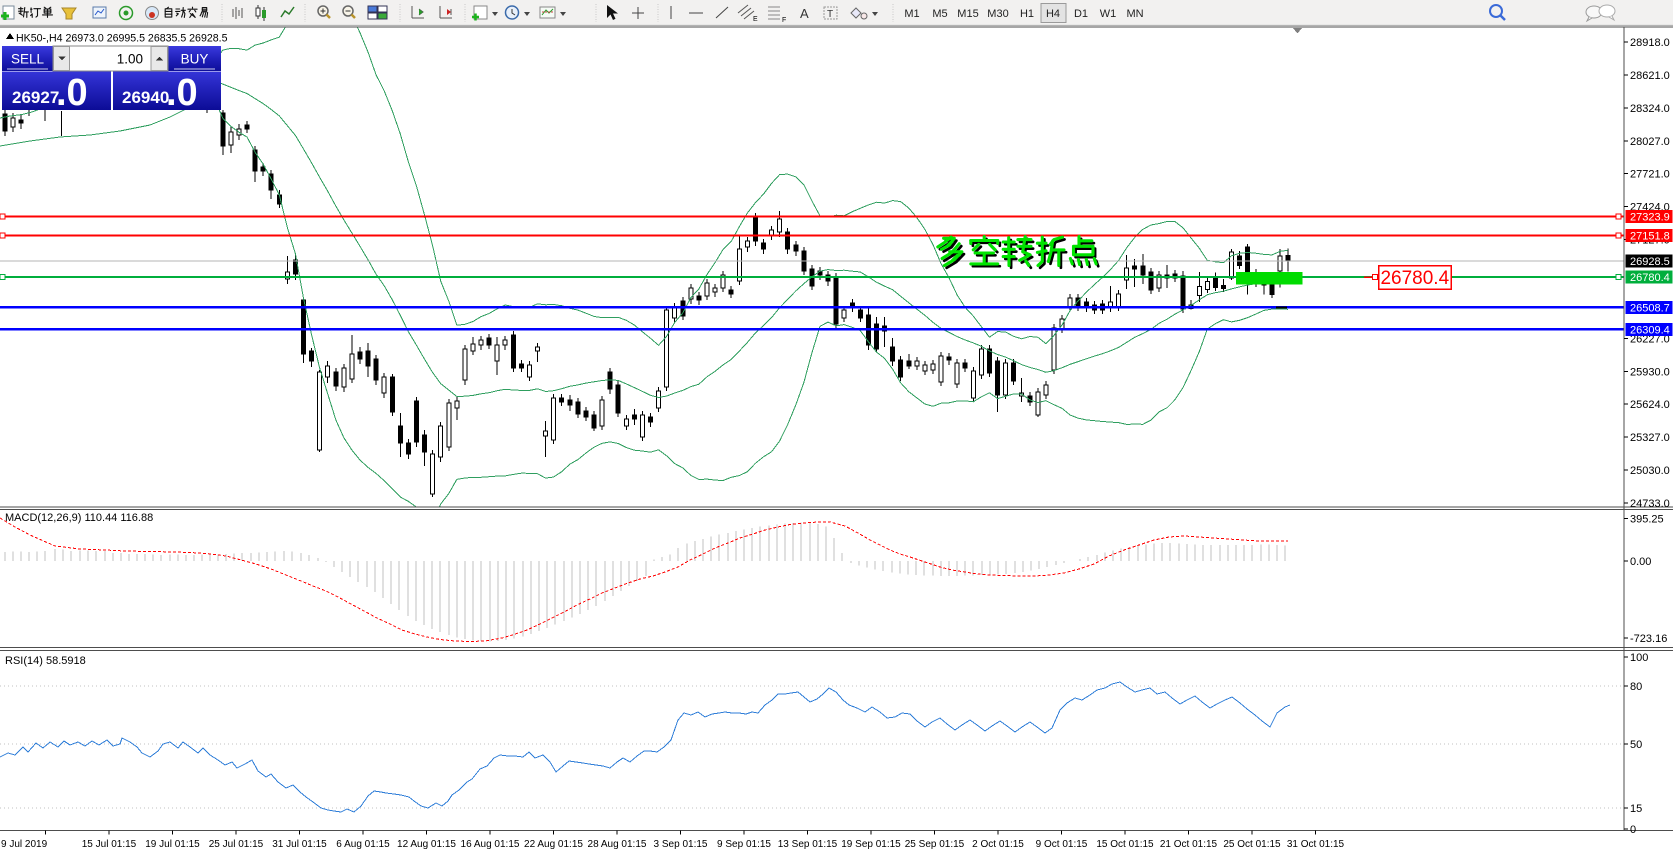 The image size is (1673, 857). Describe the element at coordinates (1650, 308) in the screenshot. I see `svg-text: 26508.7` at that location.